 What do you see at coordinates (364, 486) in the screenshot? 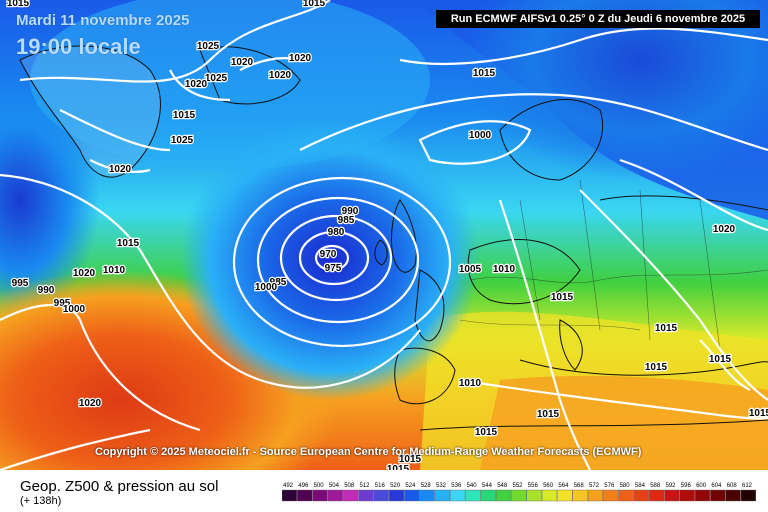
I see `scale-label: 512` at bounding box center [364, 486].